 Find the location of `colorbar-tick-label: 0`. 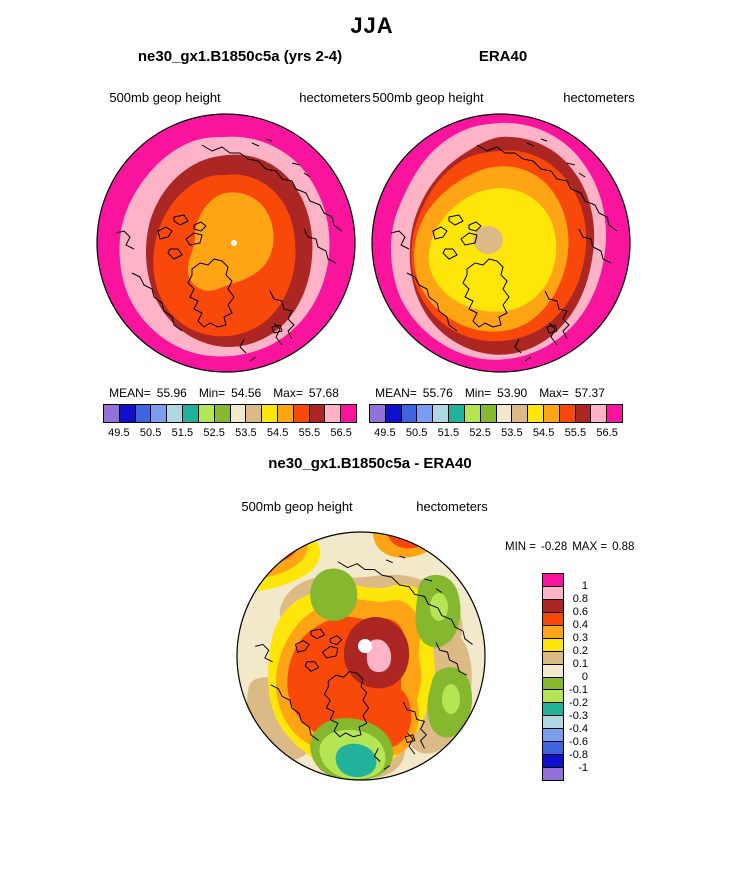

colorbar-tick-label: 0 is located at coordinates (584, 677).